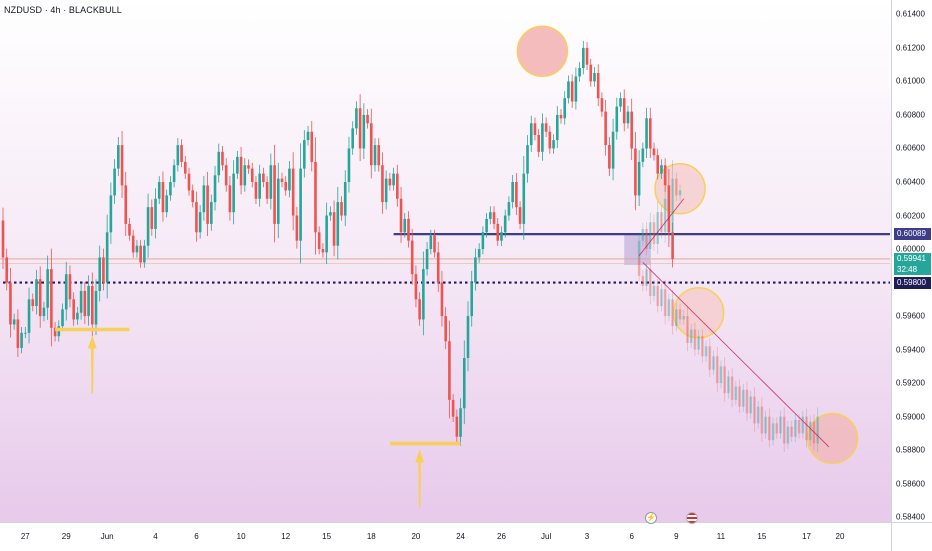  What do you see at coordinates (416, 536) in the screenshot?
I see `date-tick-label: 20` at bounding box center [416, 536].